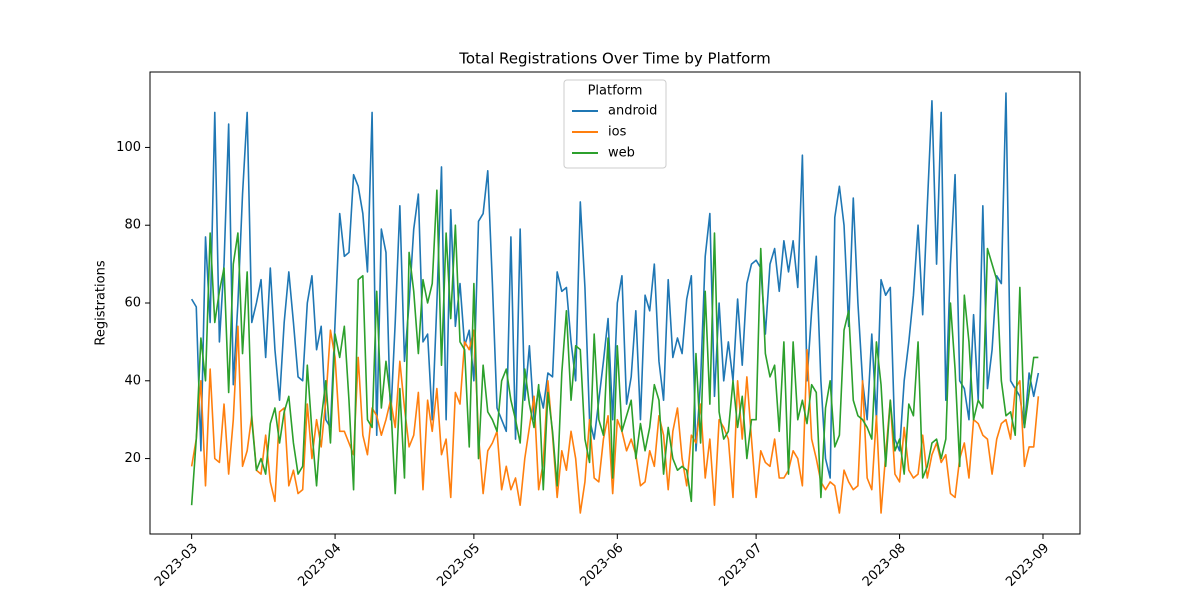 Image resolution: width=1200 pixels, height=600 pixels. What do you see at coordinates (101, 302) in the screenshot?
I see `y-axis-label: Registrations` at bounding box center [101, 302].